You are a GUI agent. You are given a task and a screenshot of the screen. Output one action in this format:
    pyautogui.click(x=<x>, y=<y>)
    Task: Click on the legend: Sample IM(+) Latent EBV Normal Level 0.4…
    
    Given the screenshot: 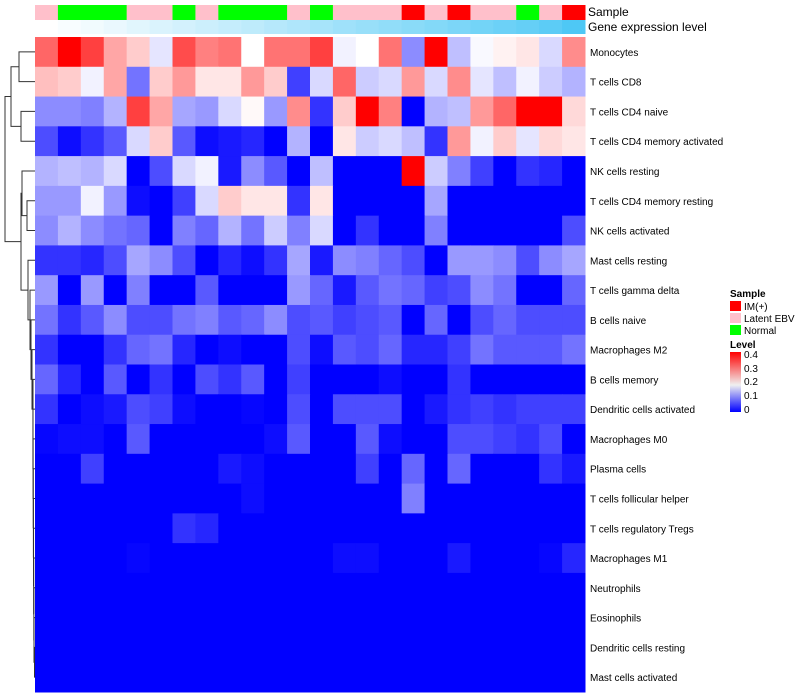 What is the action you would take?
    pyautogui.click(x=762, y=352)
    